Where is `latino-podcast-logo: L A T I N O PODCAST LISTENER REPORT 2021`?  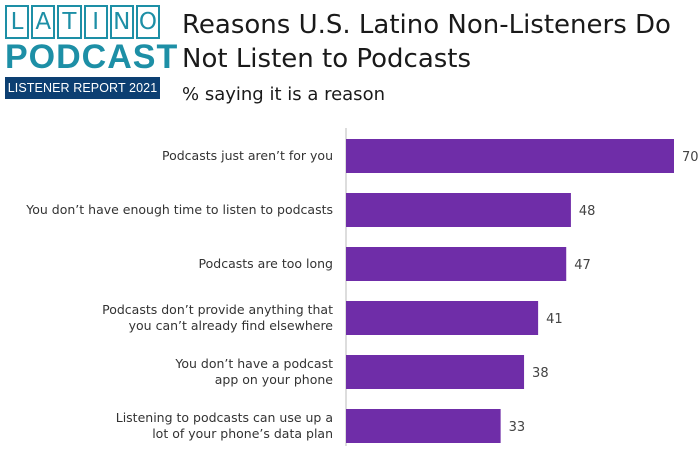 latino-podcast-logo: L A T I N O PODCAST LISTENER REPORT 2021 is located at coordinates (92, 52).